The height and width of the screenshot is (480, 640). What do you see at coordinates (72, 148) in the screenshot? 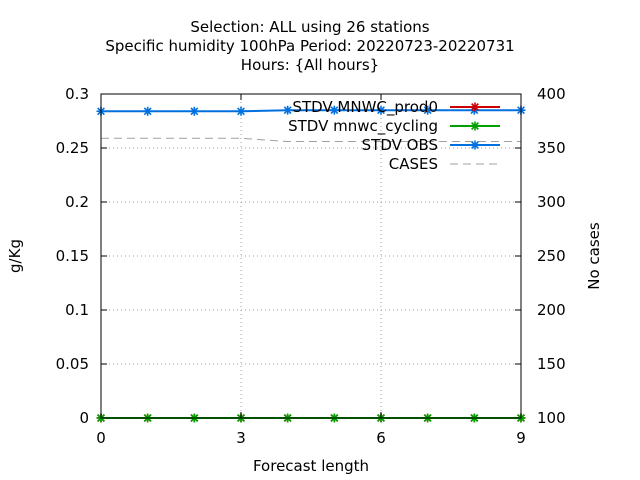
I see `y-tick-label: 0.25` at bounding box center [72, 148].